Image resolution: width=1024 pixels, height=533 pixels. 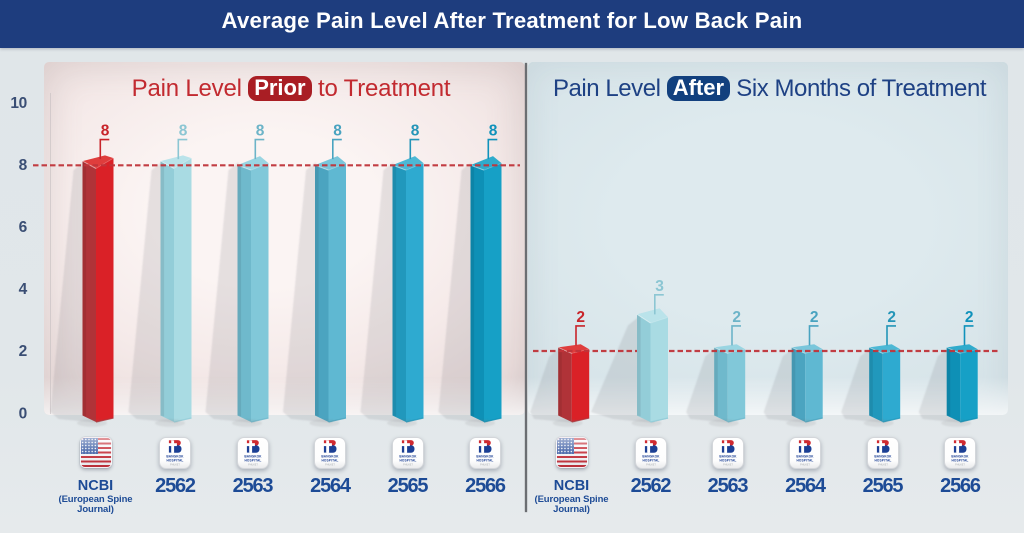 I want to click on svg-text: 3, so click(x=659, y=286).